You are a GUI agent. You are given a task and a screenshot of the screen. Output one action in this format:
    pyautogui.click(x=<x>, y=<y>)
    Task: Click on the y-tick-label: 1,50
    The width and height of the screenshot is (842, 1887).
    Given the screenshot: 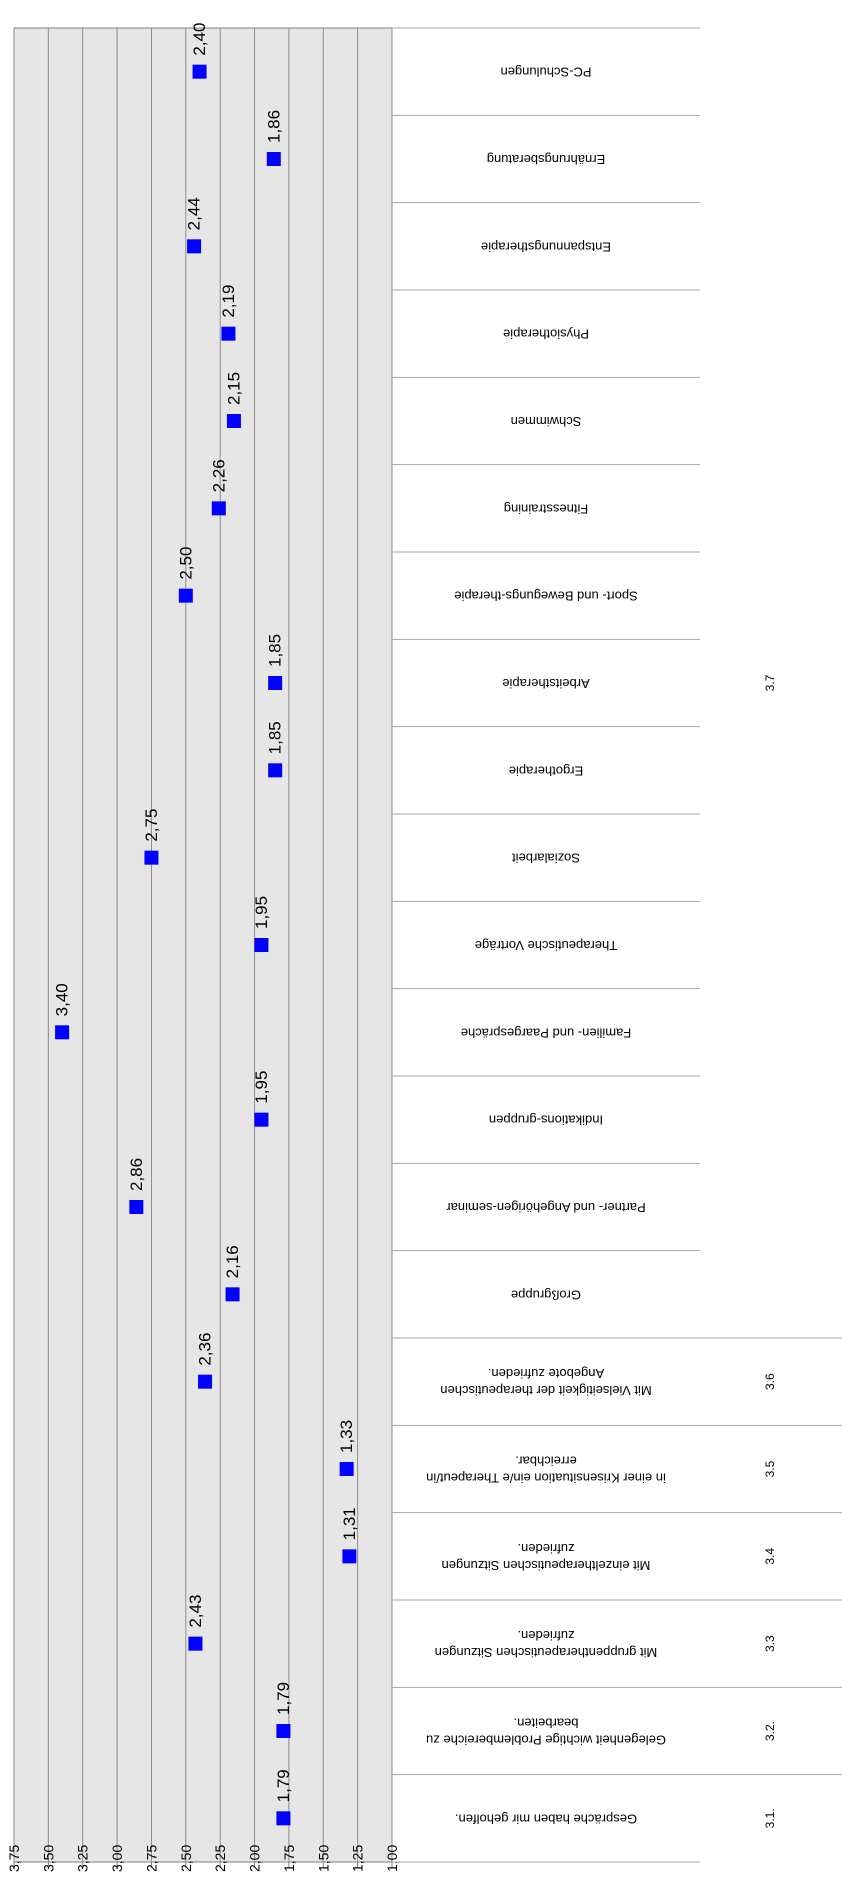 What is the action you would take?
    pyautogui.click(x=323, y=1858)
    